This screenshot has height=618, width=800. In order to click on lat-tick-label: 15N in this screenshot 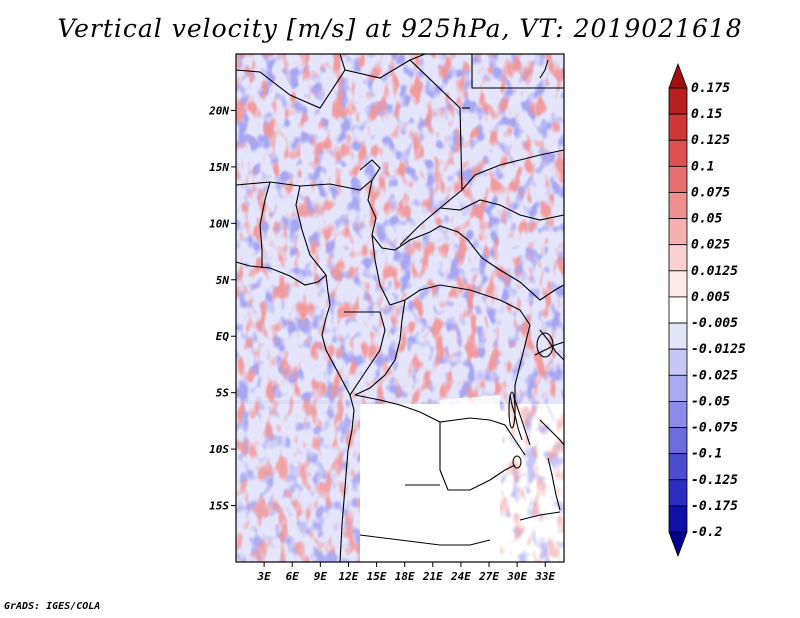, I will do `click(219, 167)`.